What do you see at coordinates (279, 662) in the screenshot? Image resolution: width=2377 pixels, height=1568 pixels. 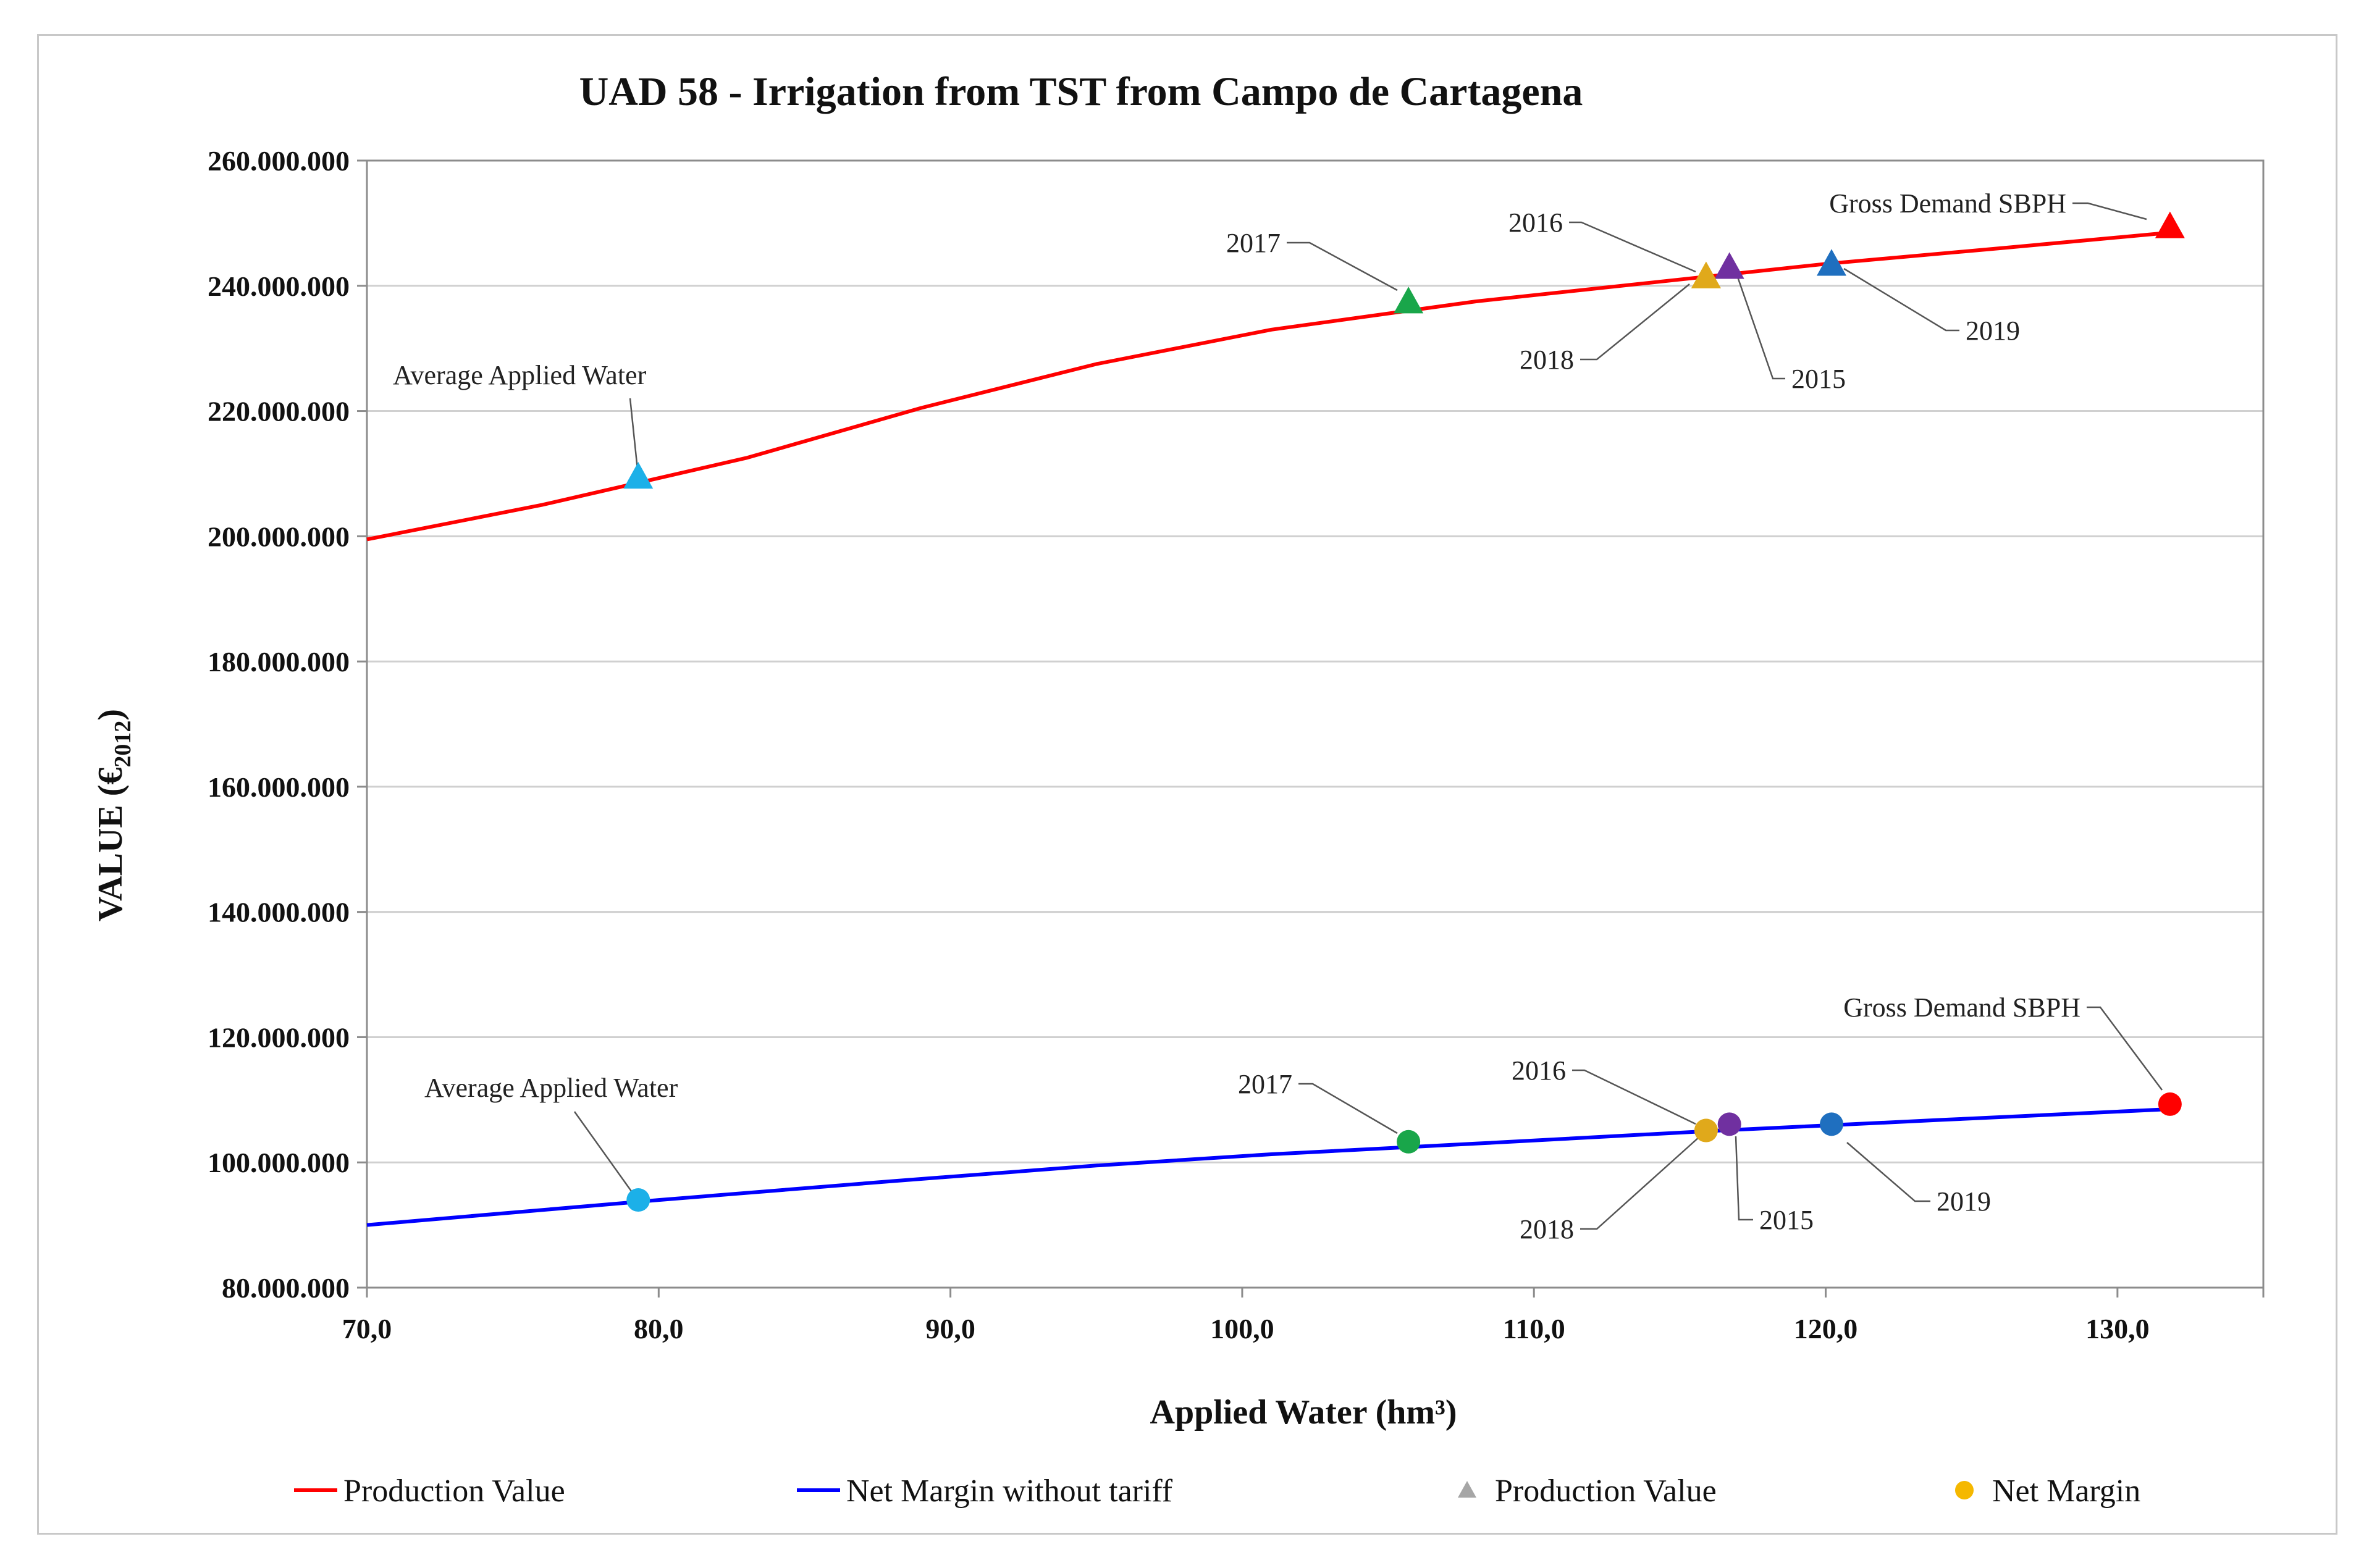 I see `y-tick-label: 180.000.000` at bounding box center [279, 662].